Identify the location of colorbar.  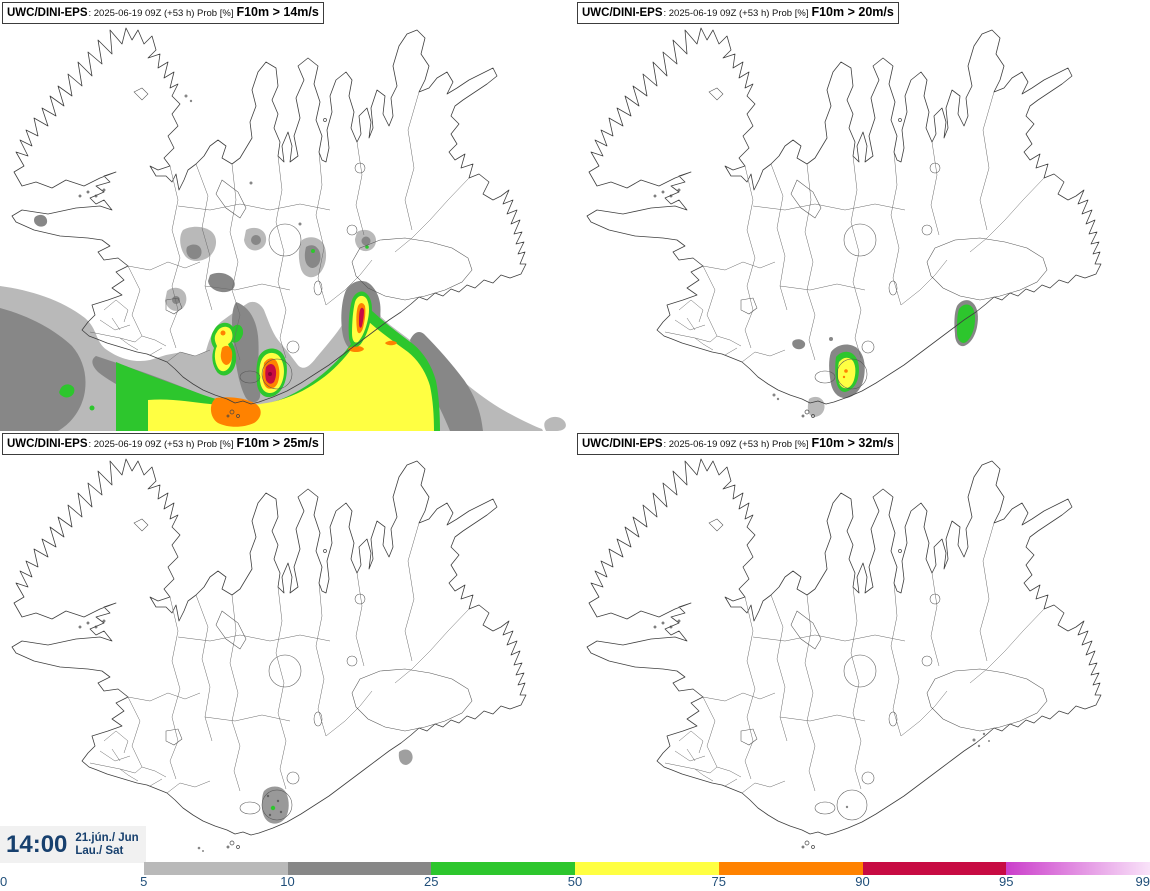
(575, 868).